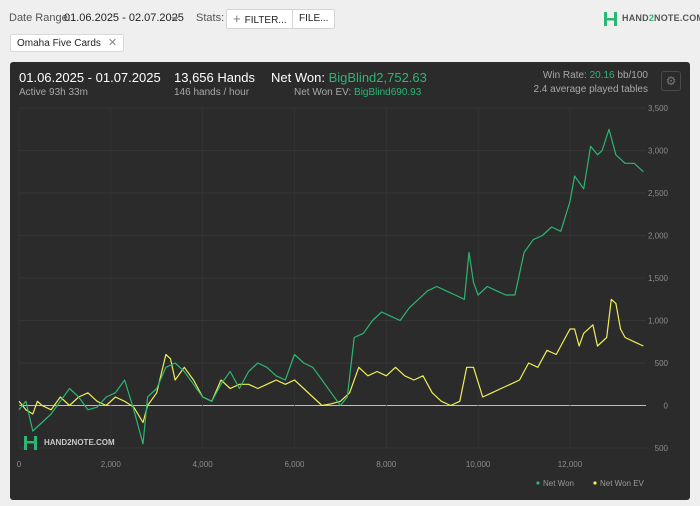 The height and width of the screenshot is (506, 700). Describe the element at coordinates (298, 77) in the screenshot. I see `net-won-label: Net Won:` at that location.